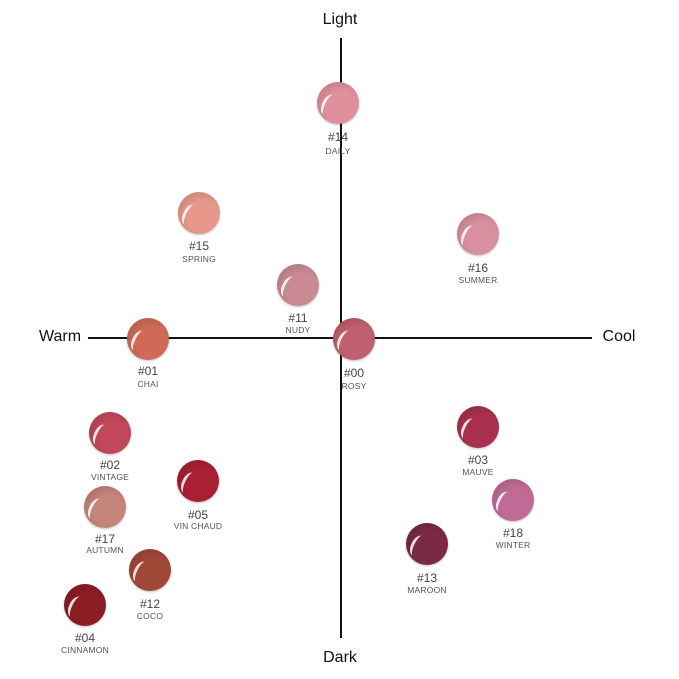 This screenshot has width=679, height=679. I want to click on shade-name: SPRING, so click(199, 259).